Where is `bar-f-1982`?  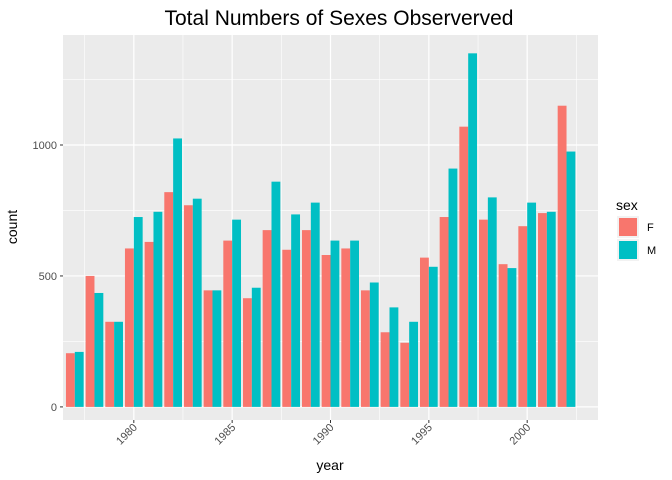
bar-f-1982 is located at coordinates (169, 299).